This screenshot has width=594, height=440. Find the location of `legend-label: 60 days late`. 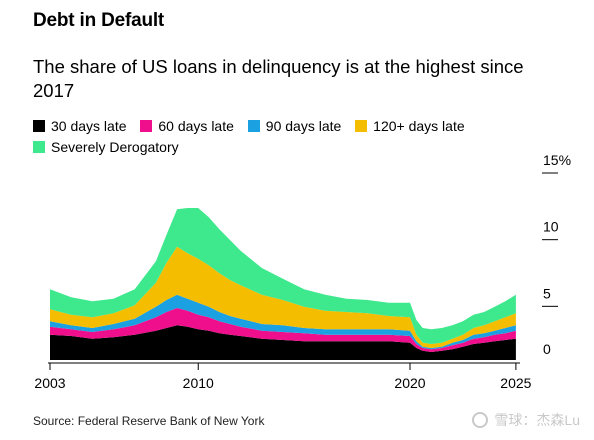

legend-label: 60 days late is located at coordinates (196, 126).